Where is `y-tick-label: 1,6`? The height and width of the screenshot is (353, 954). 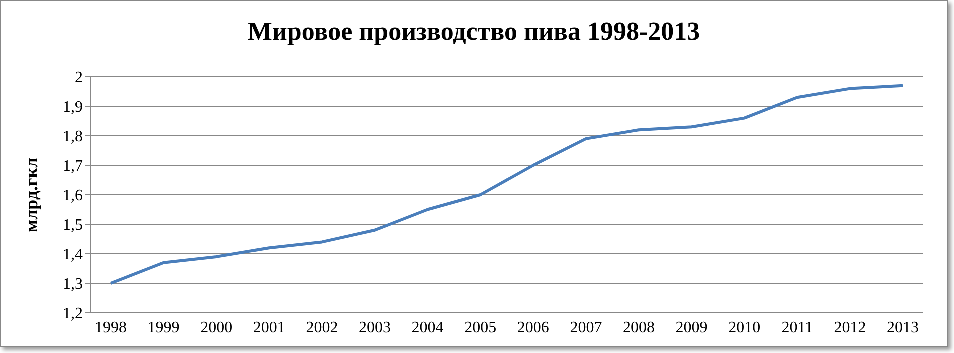 y-tick-label: 1,6 is located at coordinates (73, 196).